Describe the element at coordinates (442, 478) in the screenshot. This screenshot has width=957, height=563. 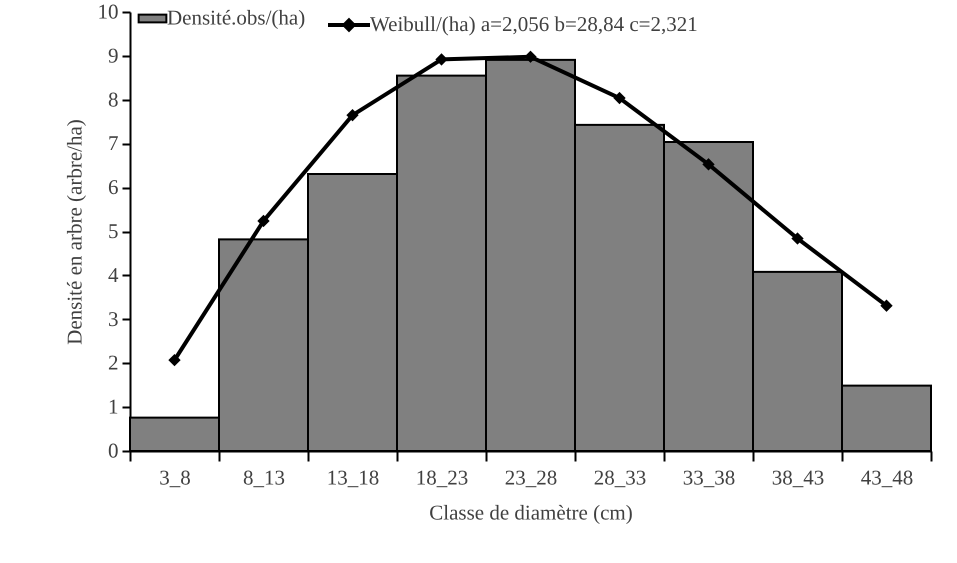
I see `x-tick-label: 18_23` at that location.